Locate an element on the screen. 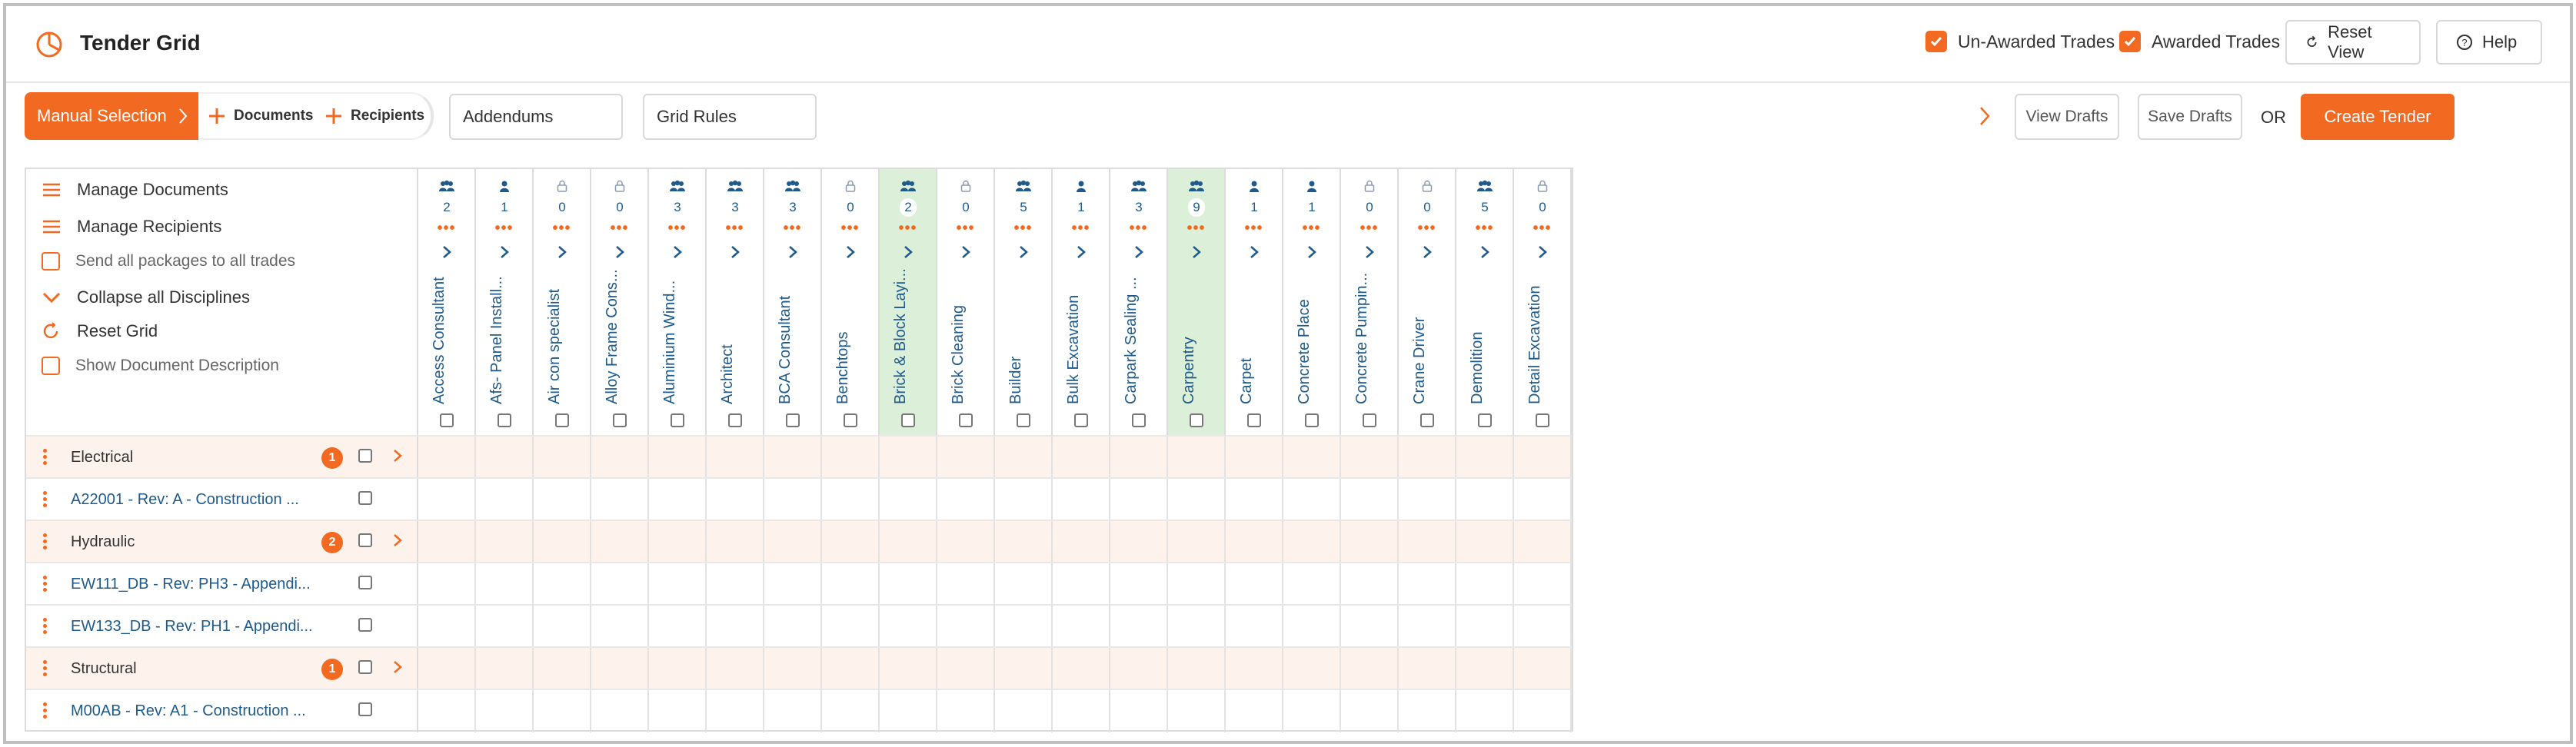 This screenshot has width=2576, height=747. trade-name: Bulk Excavation is located at coordinates (1073, 349).